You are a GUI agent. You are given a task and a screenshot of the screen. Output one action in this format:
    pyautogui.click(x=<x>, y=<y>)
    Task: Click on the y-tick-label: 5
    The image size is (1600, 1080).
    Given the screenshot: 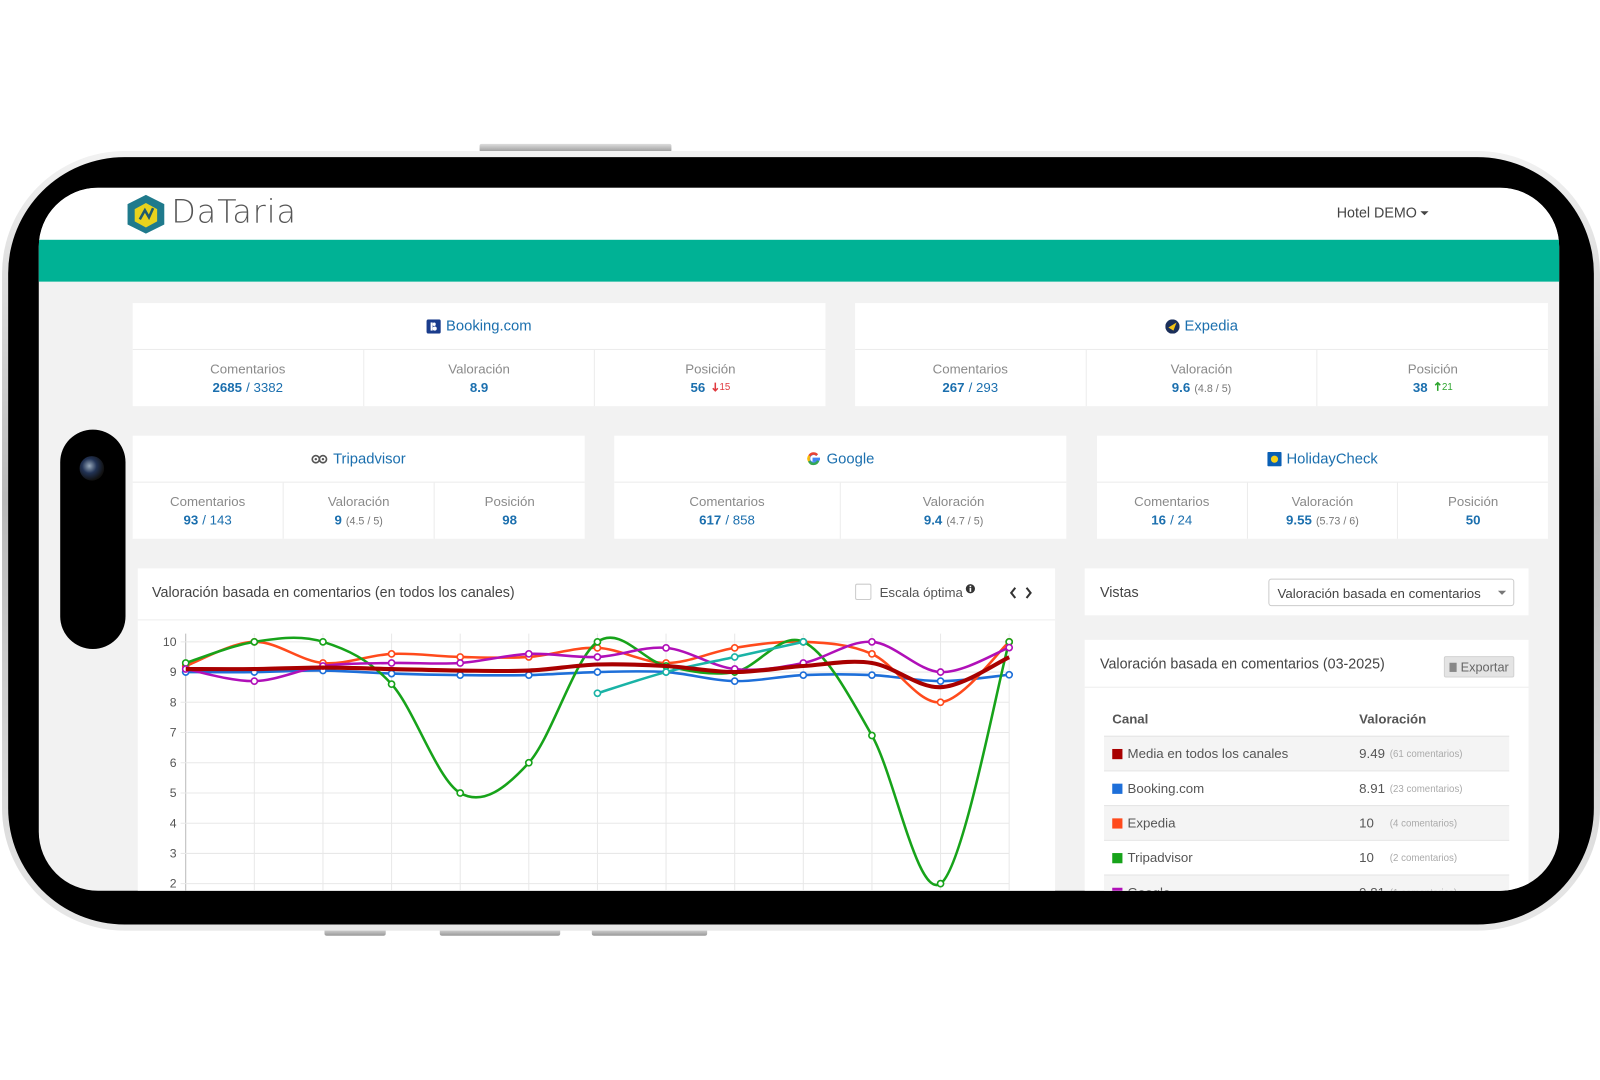 What is the action you would take?
    pyautogui.click(x=173, y=793)
    